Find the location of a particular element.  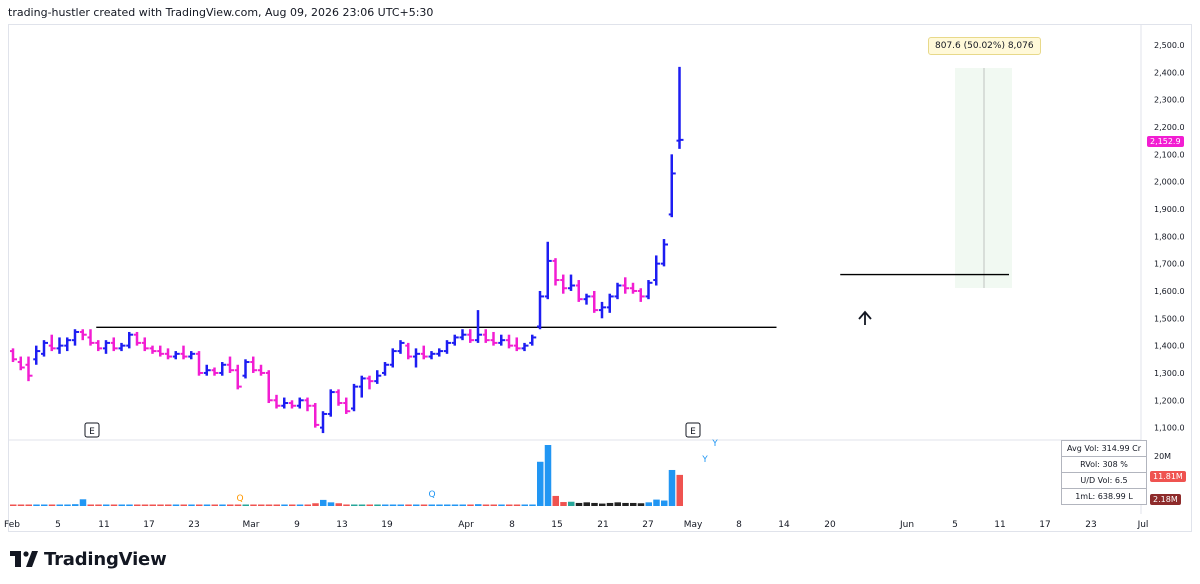

volume-badge-down: 2.18M is located at coordinates (1165, 499).